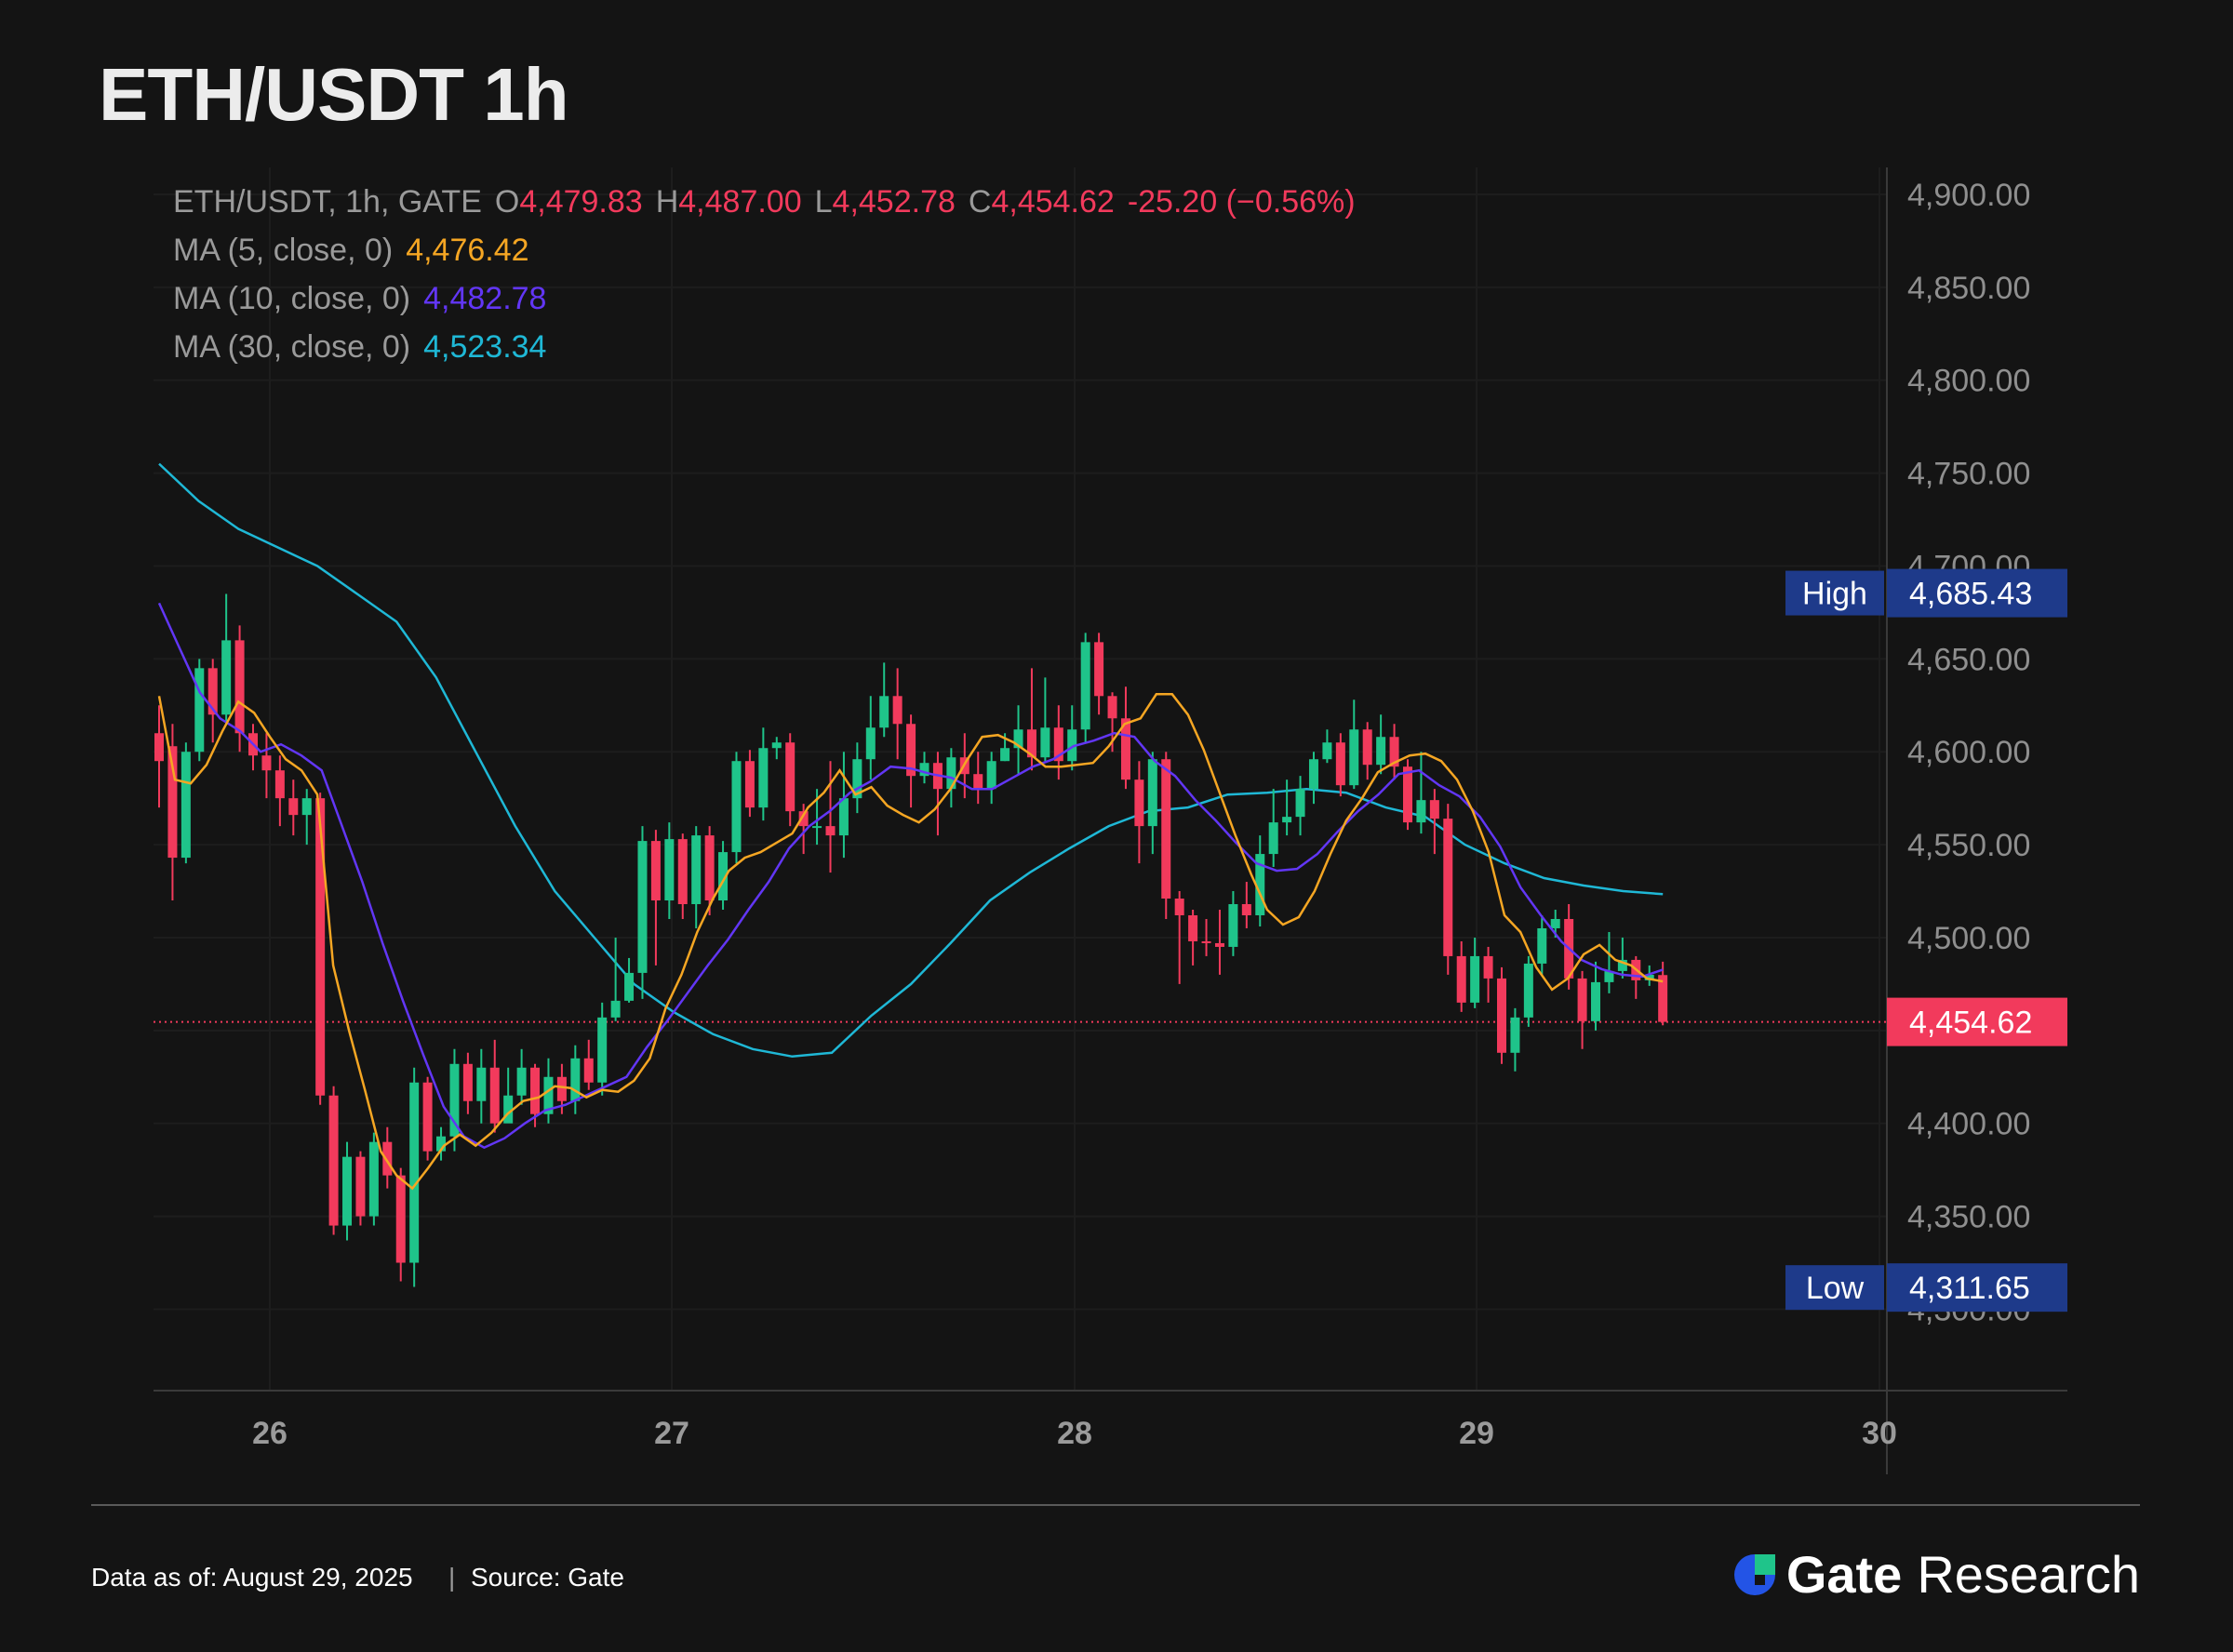 This screenshot has width=2233, height=1652. What do you see at coordinates (1968, 659) in the screenshot?
I see `y-tick-label: 4,650.00` at bounding box center [1968, 659].